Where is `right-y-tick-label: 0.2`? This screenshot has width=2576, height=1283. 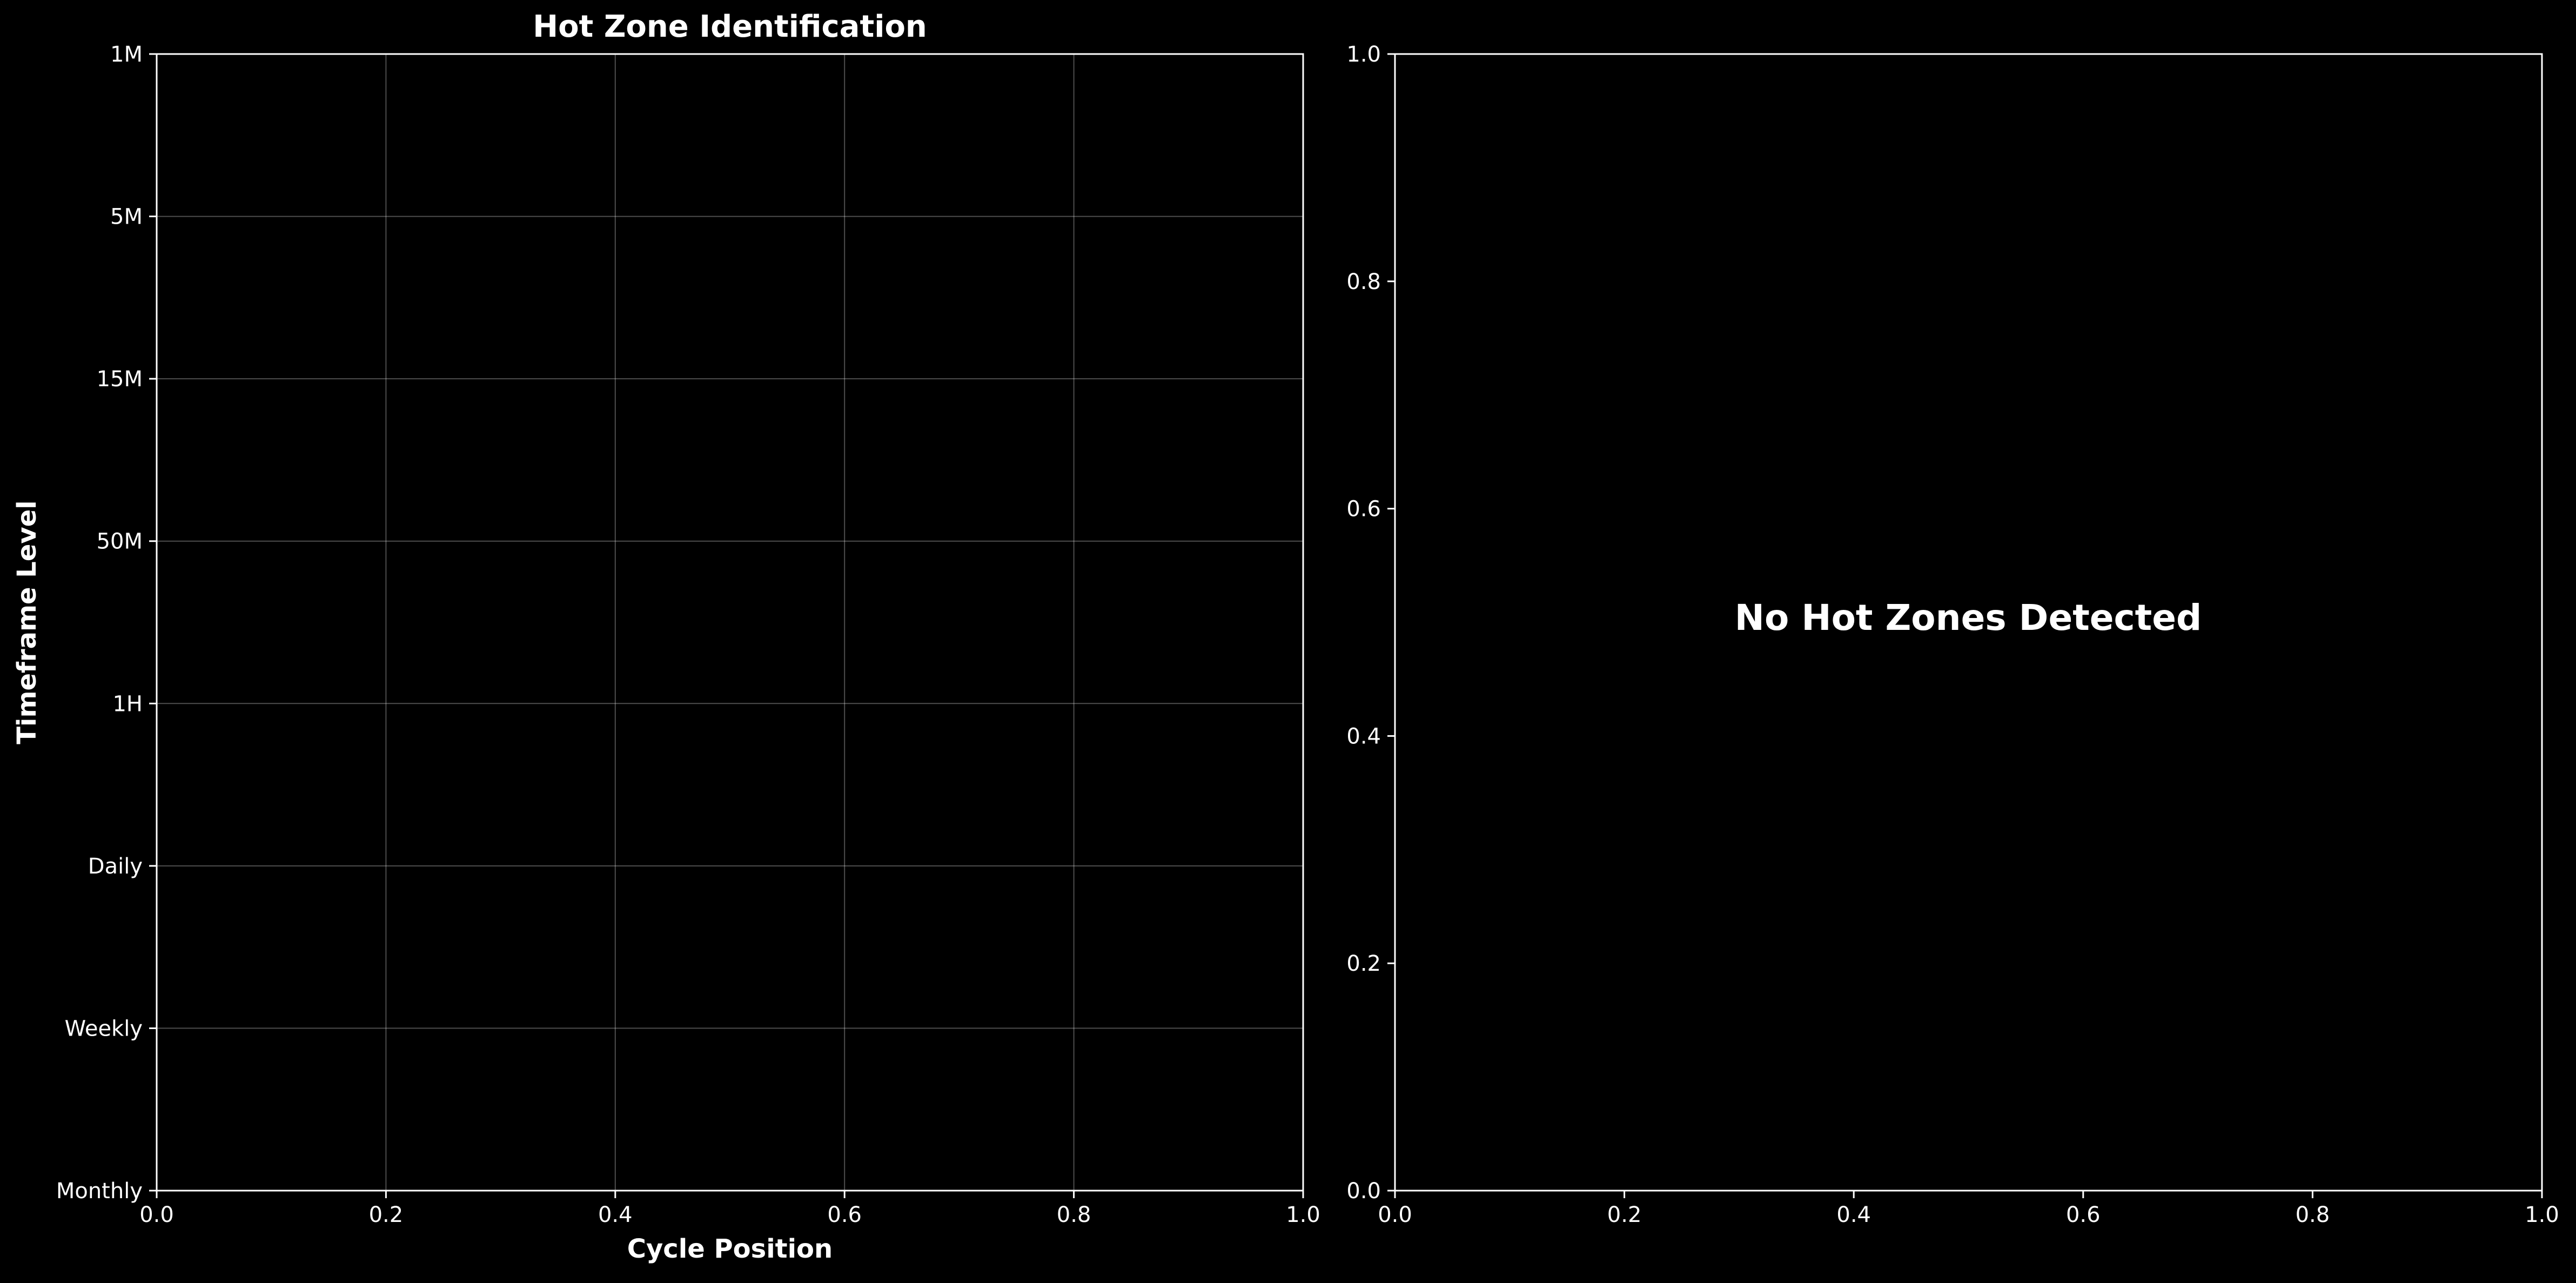
right-y-tick-label: 0.2 is located at coordinates (1364, 963).